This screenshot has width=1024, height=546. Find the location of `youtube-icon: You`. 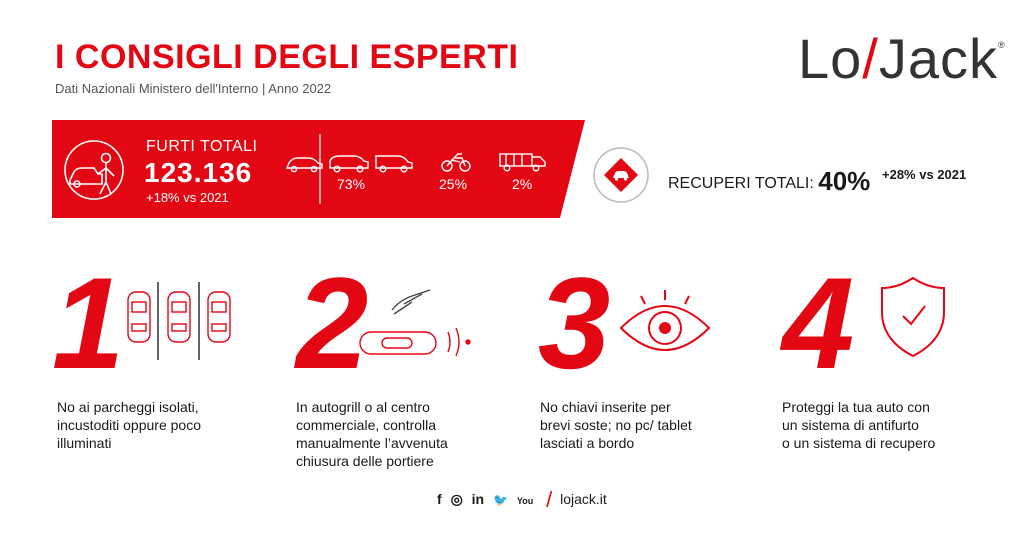

youtube-icon: You is located at coordinates (525, 501).